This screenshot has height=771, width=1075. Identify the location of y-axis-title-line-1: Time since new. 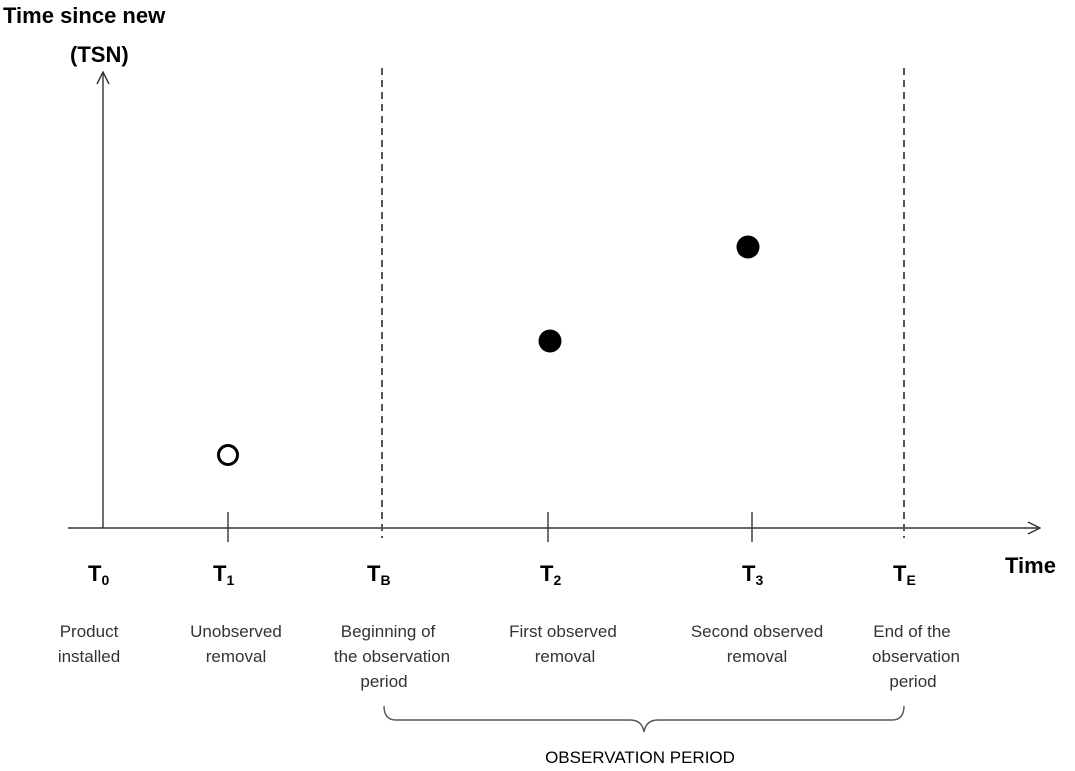
(84, 15).